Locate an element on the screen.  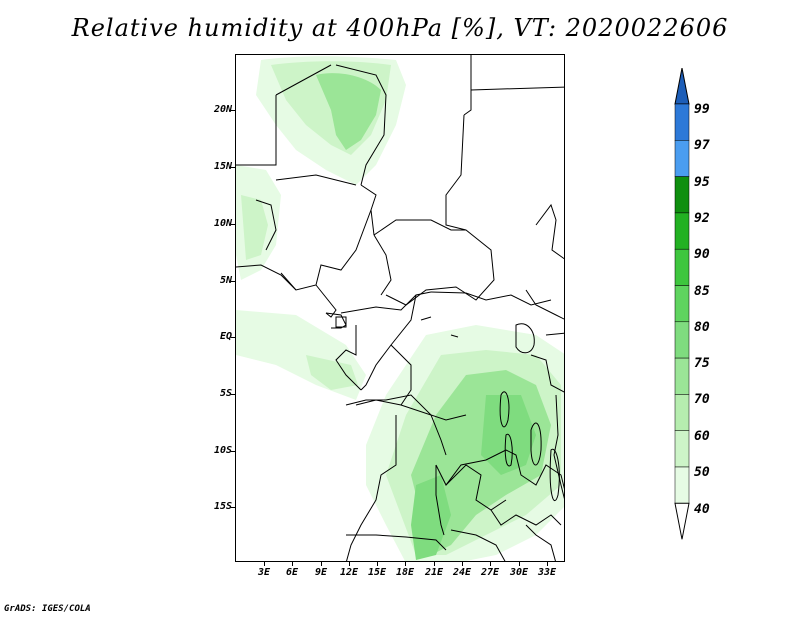
humidity-area-north-strong is located at coordinates (348, 111).